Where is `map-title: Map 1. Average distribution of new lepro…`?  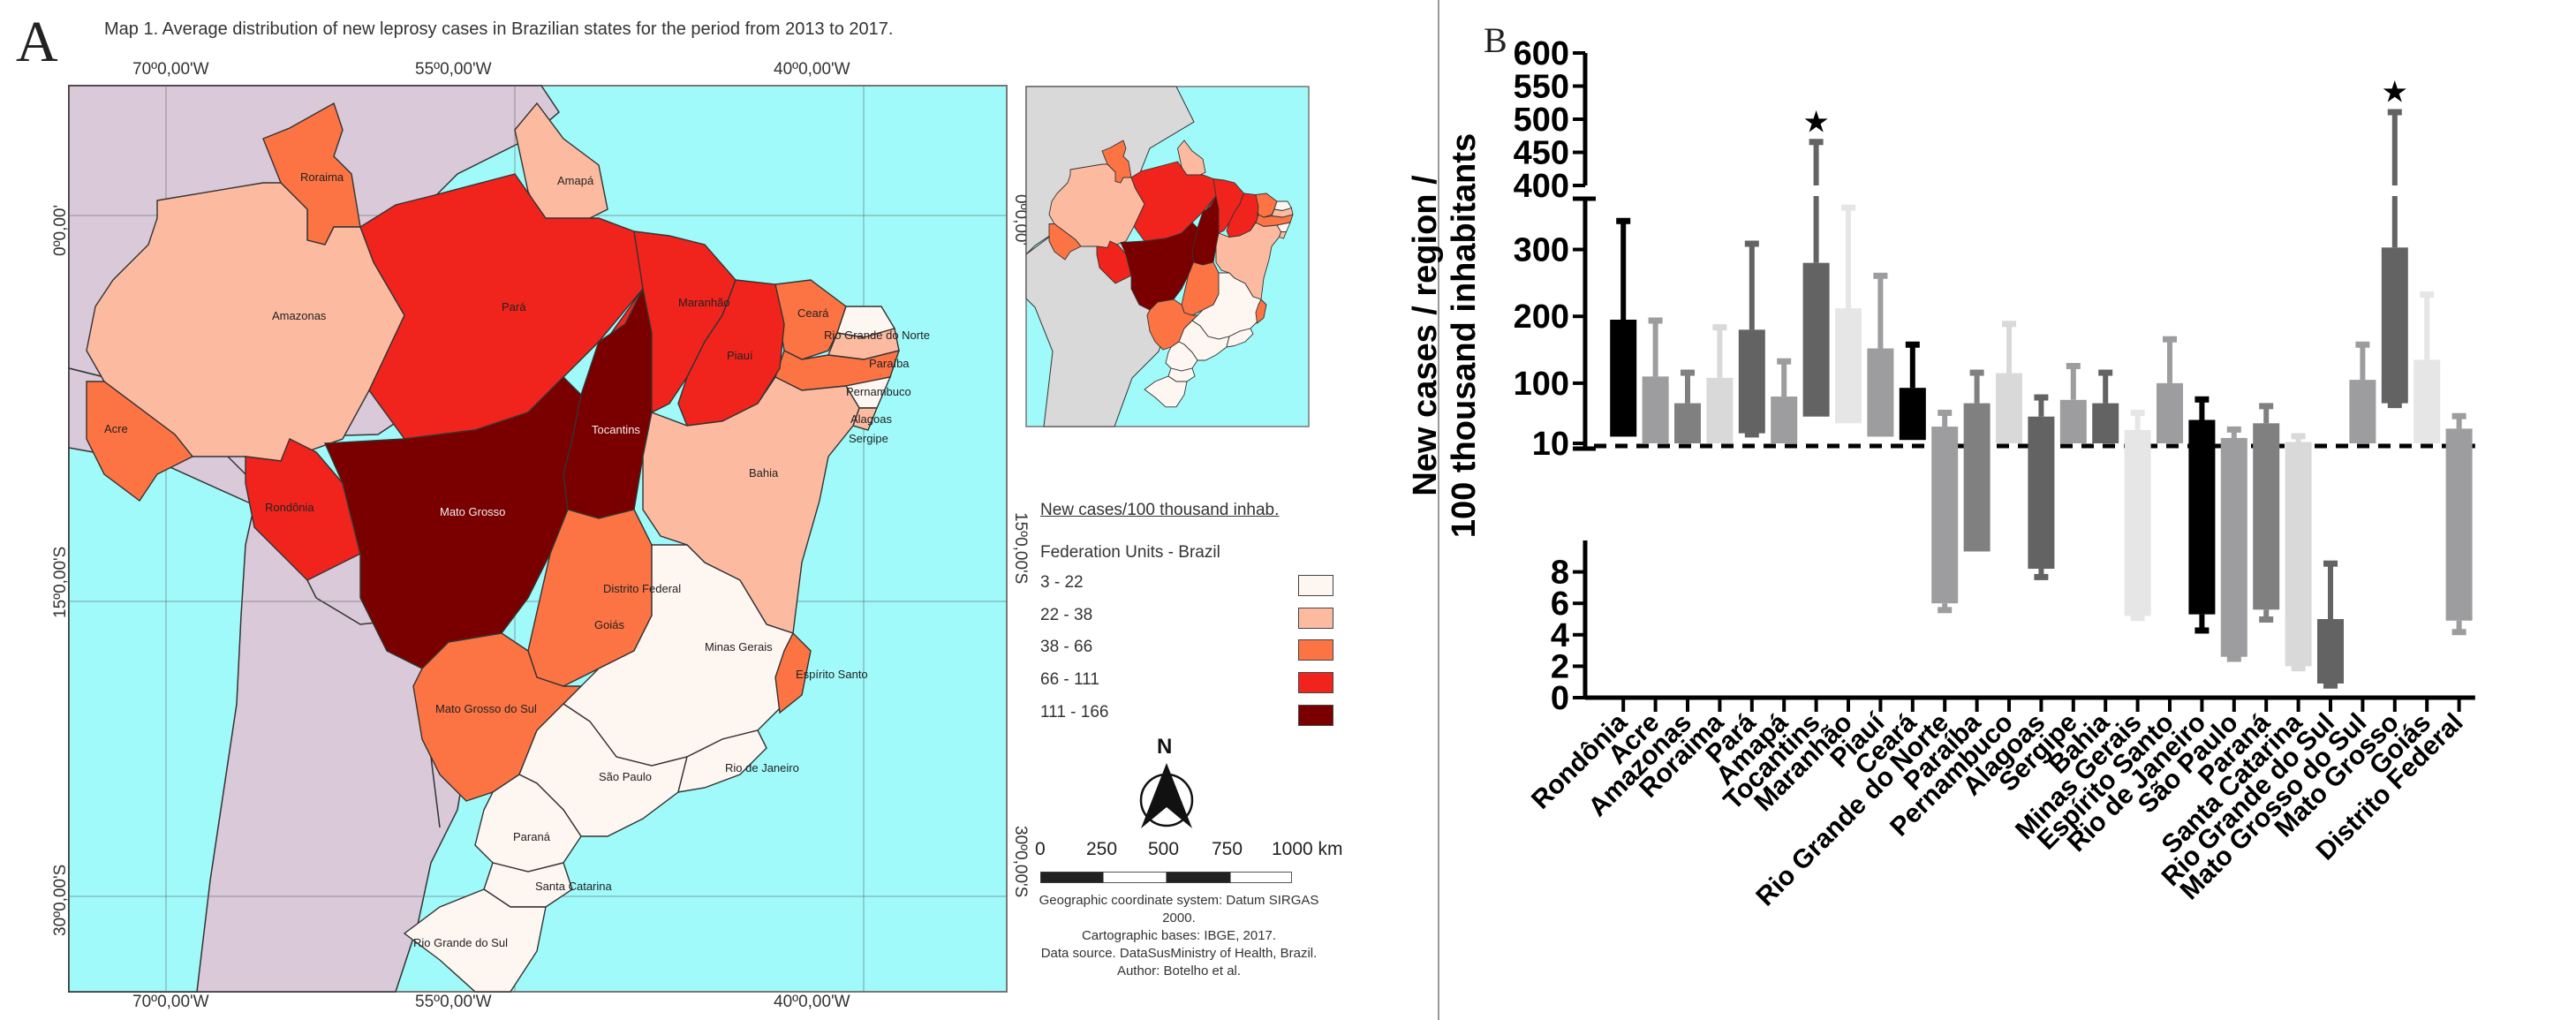 map-title: Map 1. Average distribution of new lepro… is located at coordinates (499, 29).